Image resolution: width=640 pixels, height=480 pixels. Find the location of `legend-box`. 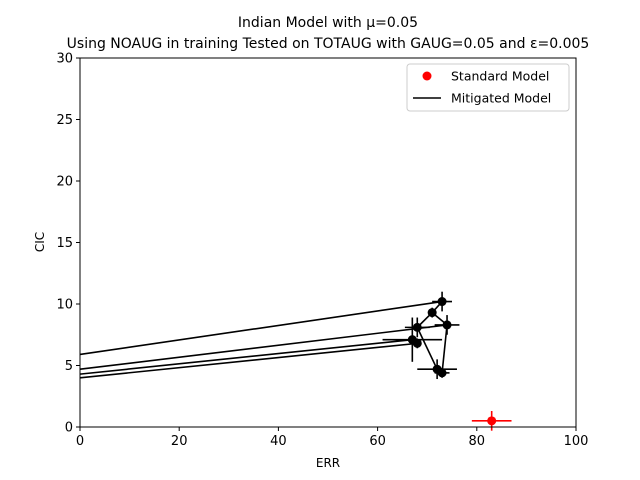

legend-box is located at coordinates (488, 87).